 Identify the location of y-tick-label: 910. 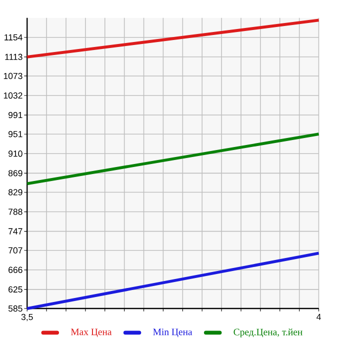
(15, 153).